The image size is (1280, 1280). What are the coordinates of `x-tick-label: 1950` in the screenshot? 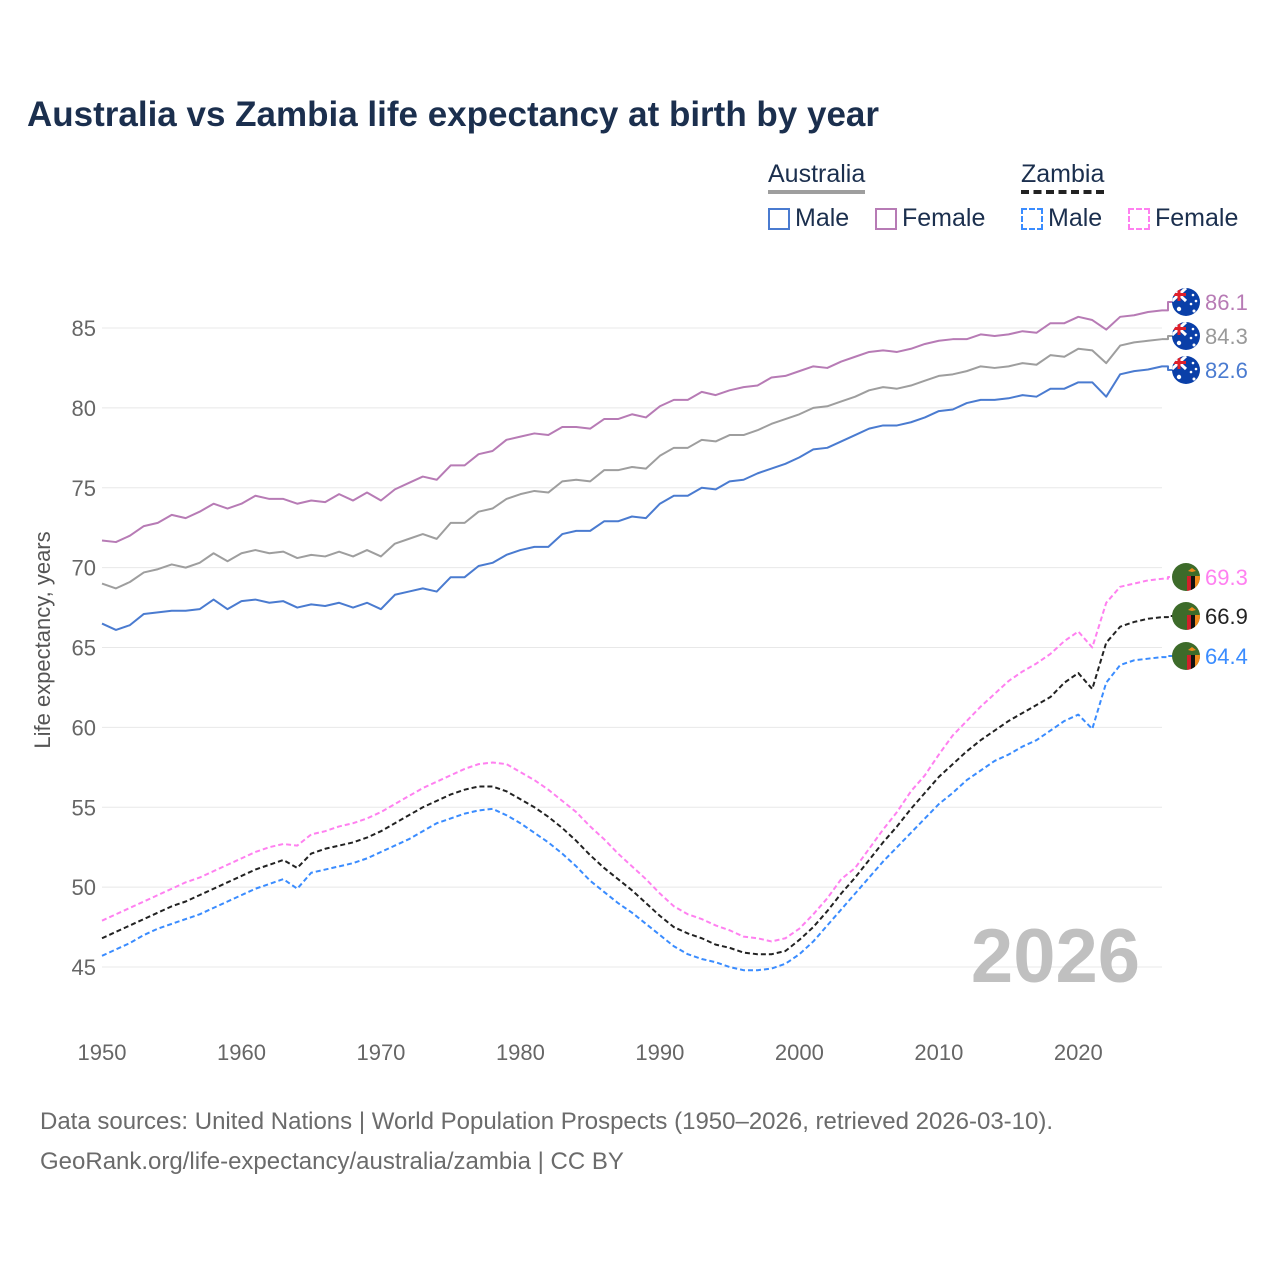 It's located at (102, 1052).